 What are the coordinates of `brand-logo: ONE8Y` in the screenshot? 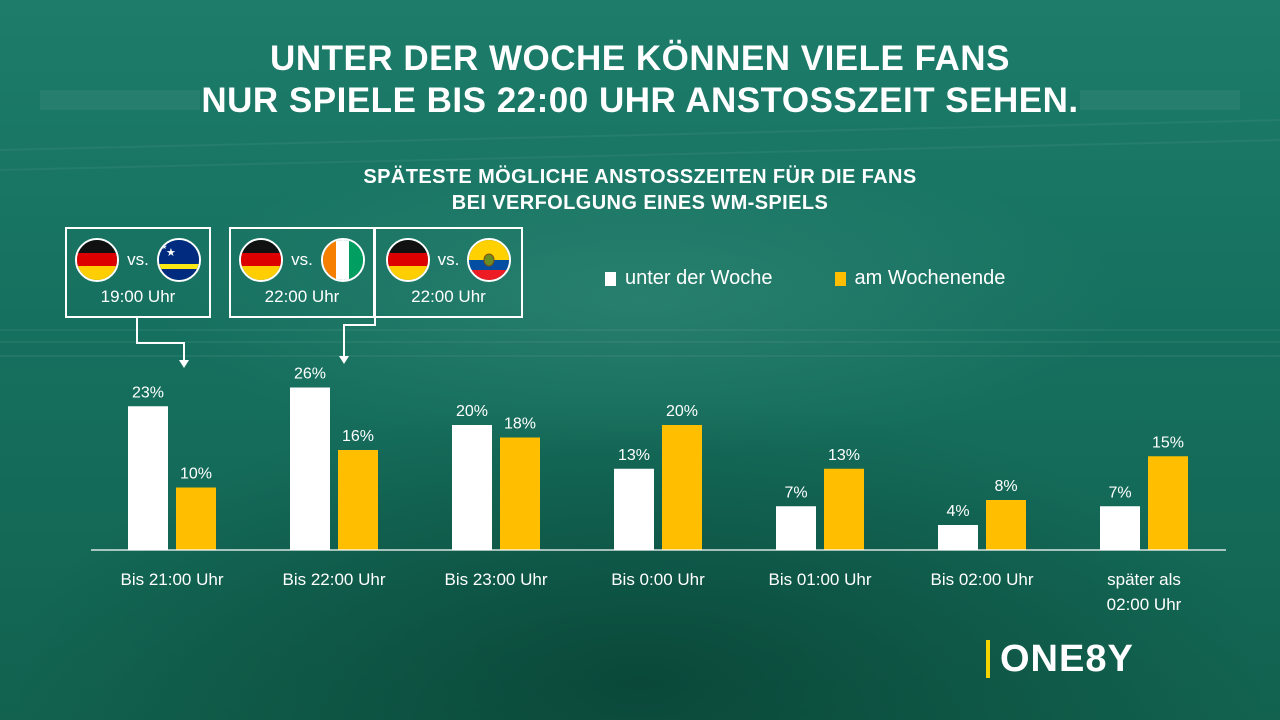 It's located at (1060, 659).